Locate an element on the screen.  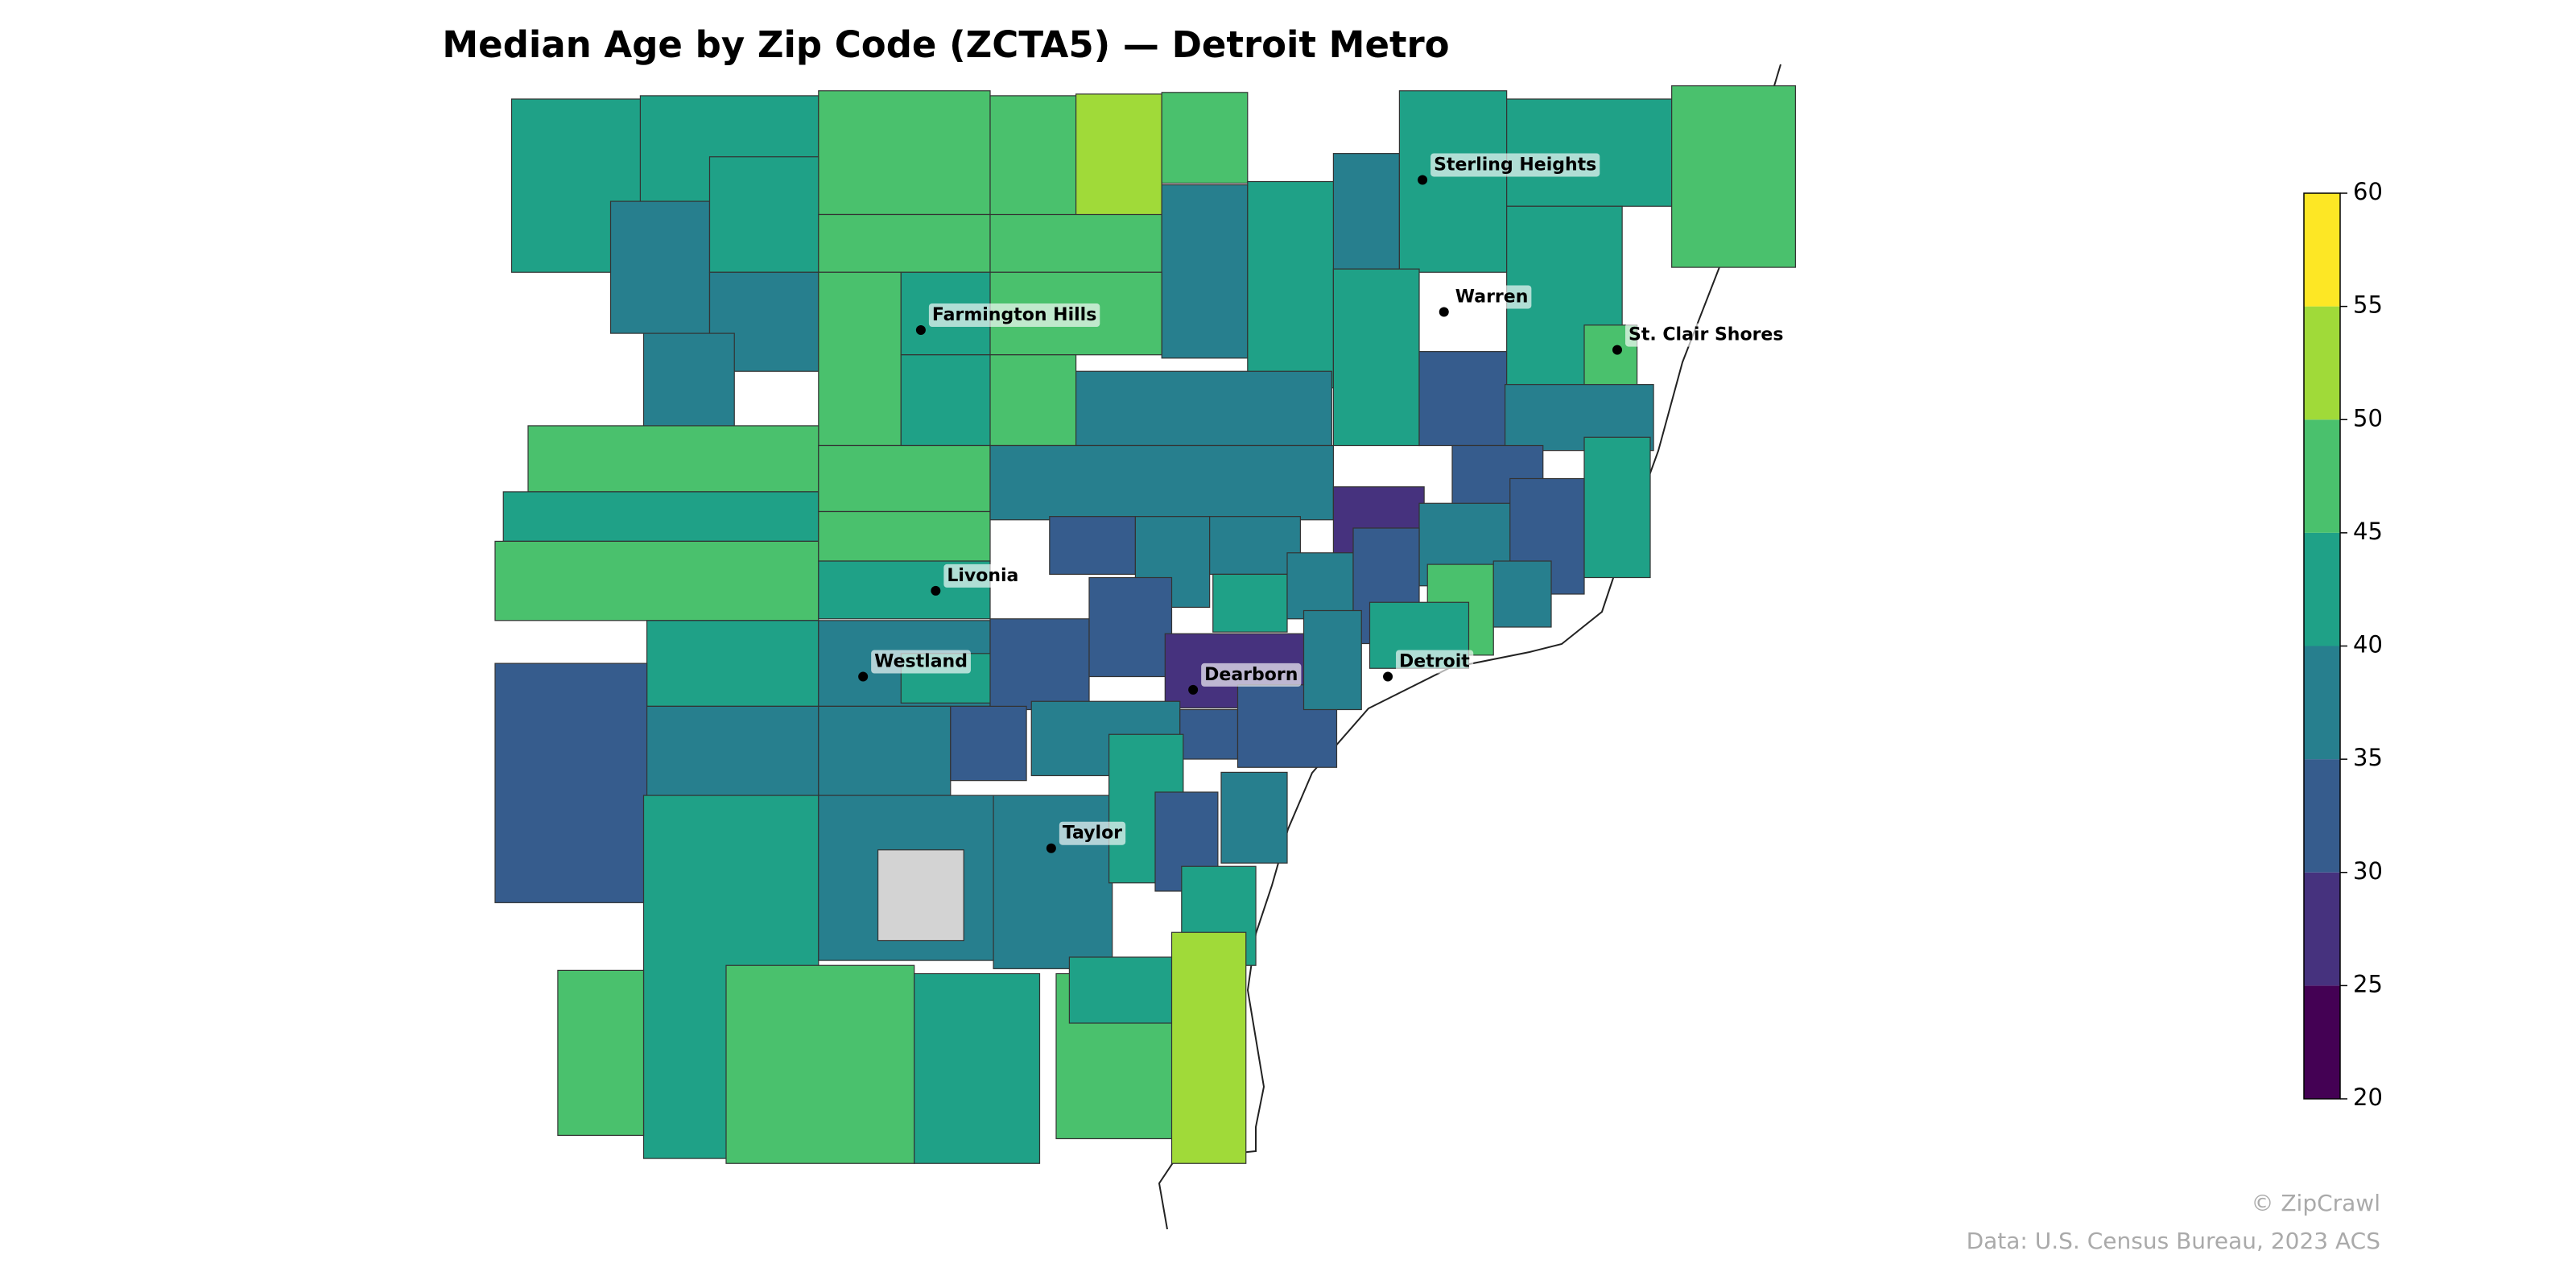
city-label: Westland is located at coordinates (921, 662).